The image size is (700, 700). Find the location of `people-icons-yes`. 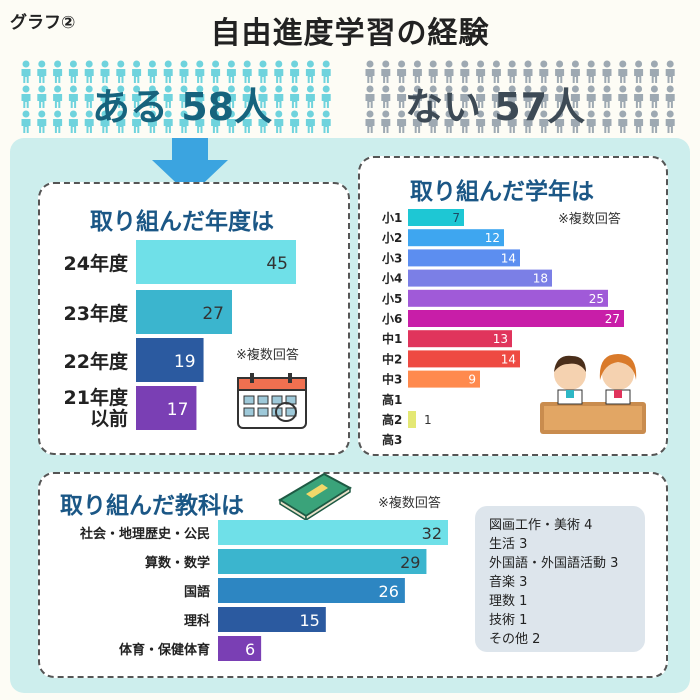

people-icons-yes is located at coordinates (176, 96).